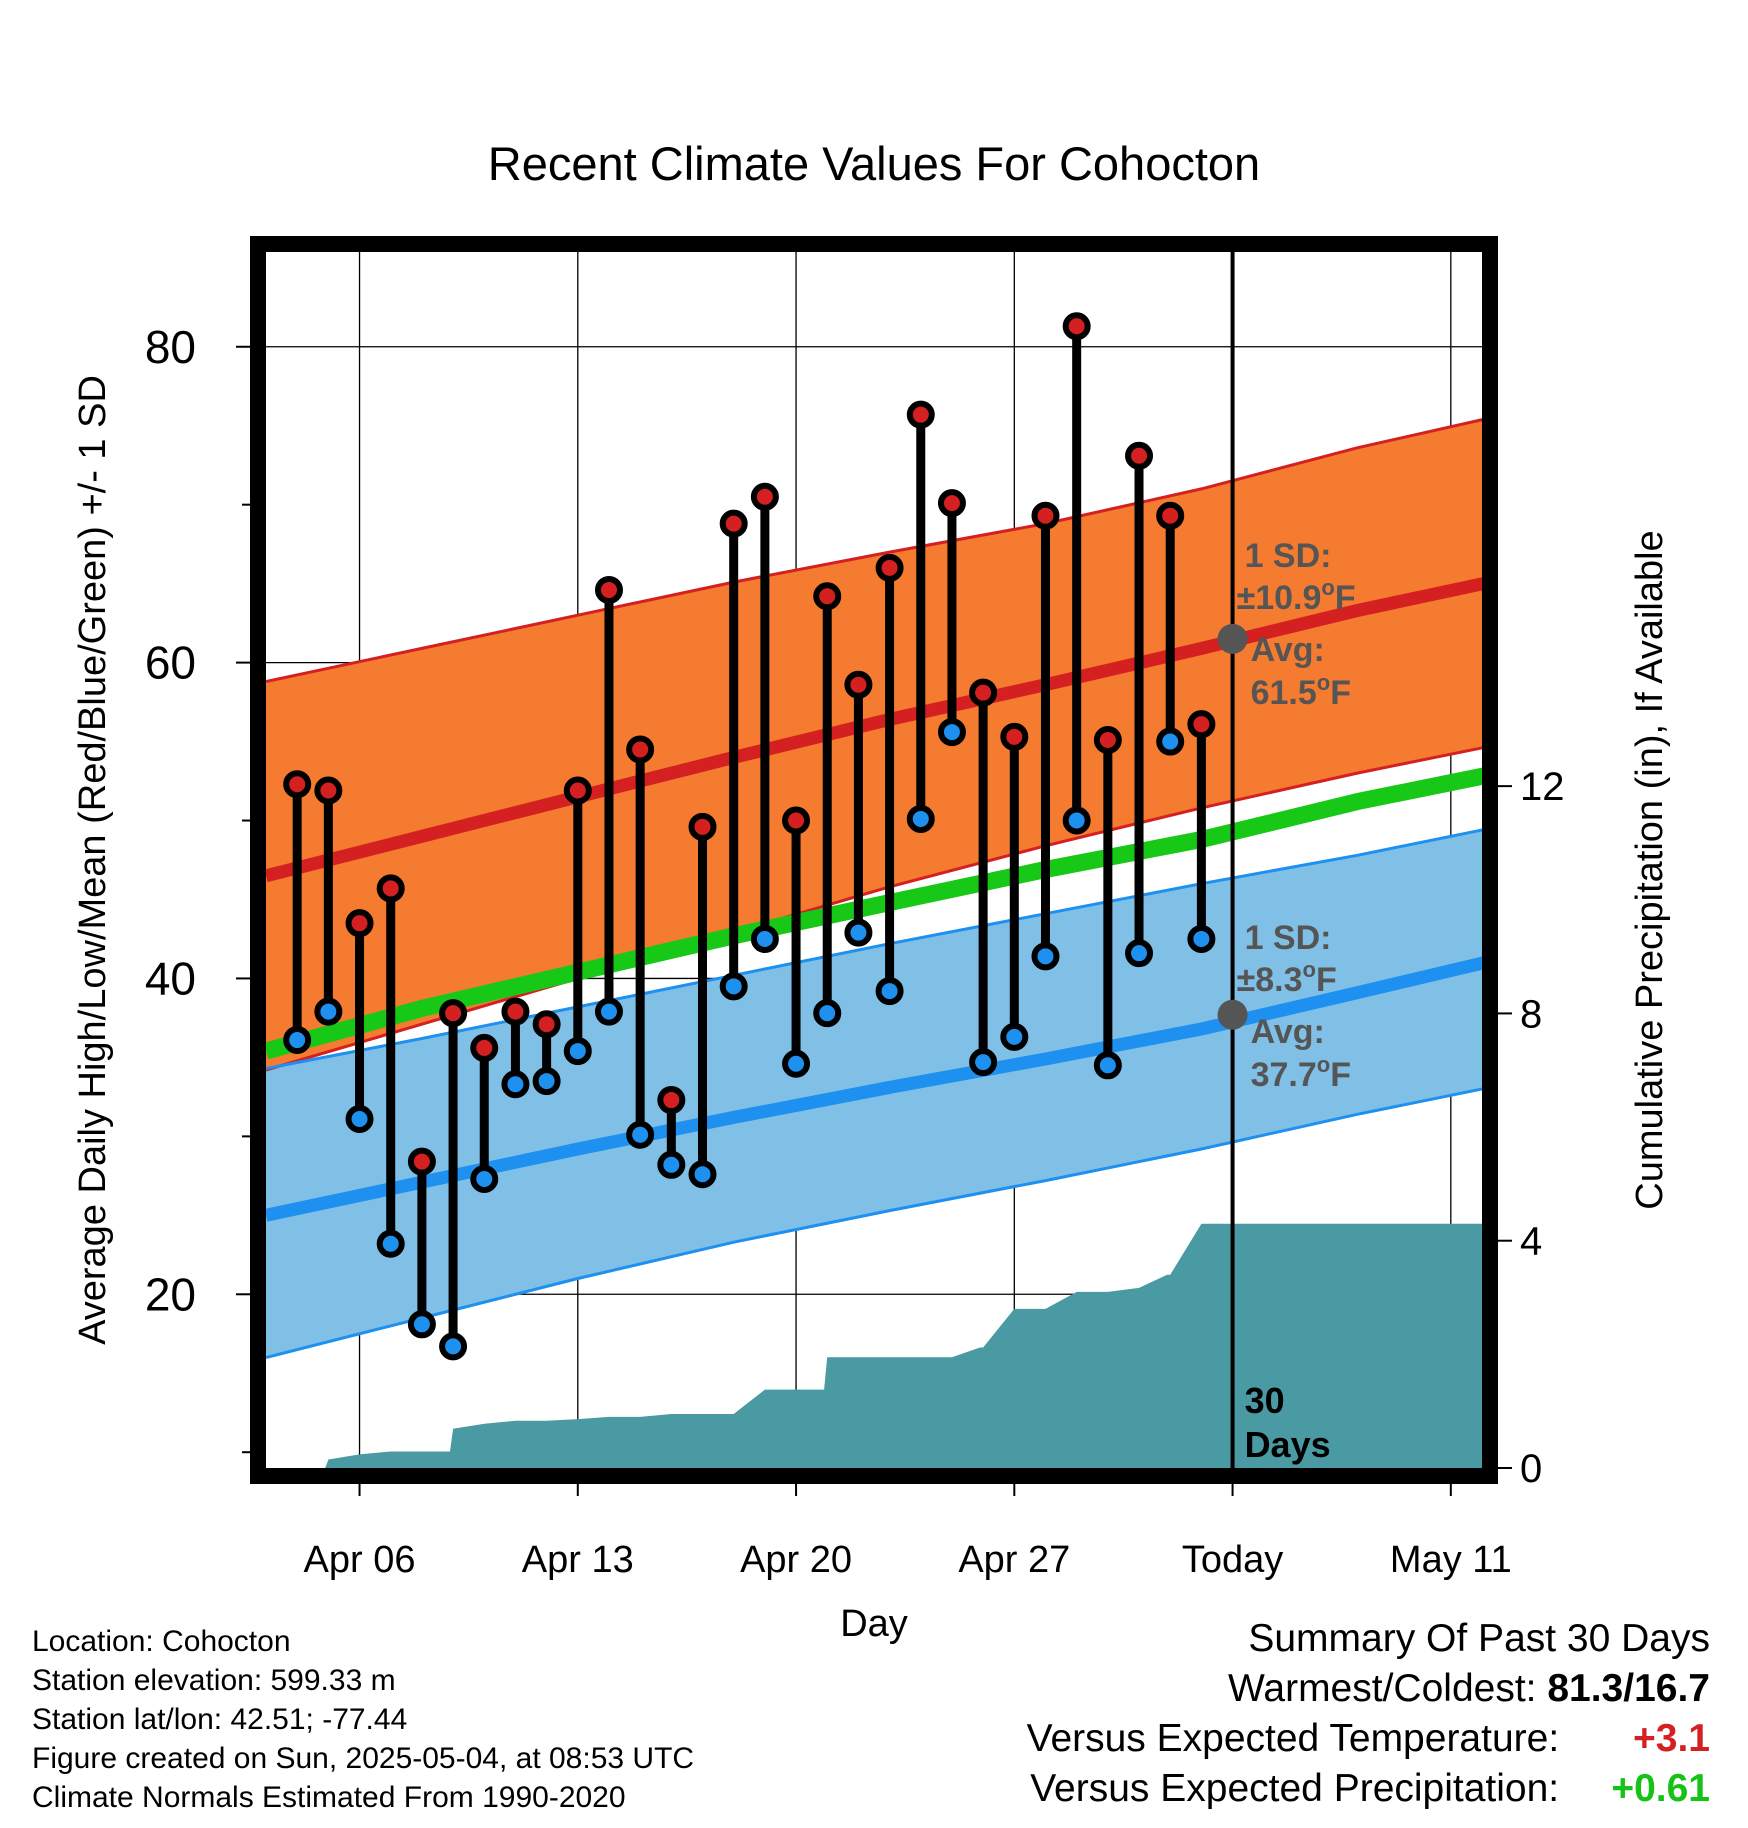 The height and width of the screenshot is (1828, 1748). What do you see at coordinates (1288, 650) in the screenshot?
I see `high-avg-label: Avg:` at bounding box center [1288, 650].